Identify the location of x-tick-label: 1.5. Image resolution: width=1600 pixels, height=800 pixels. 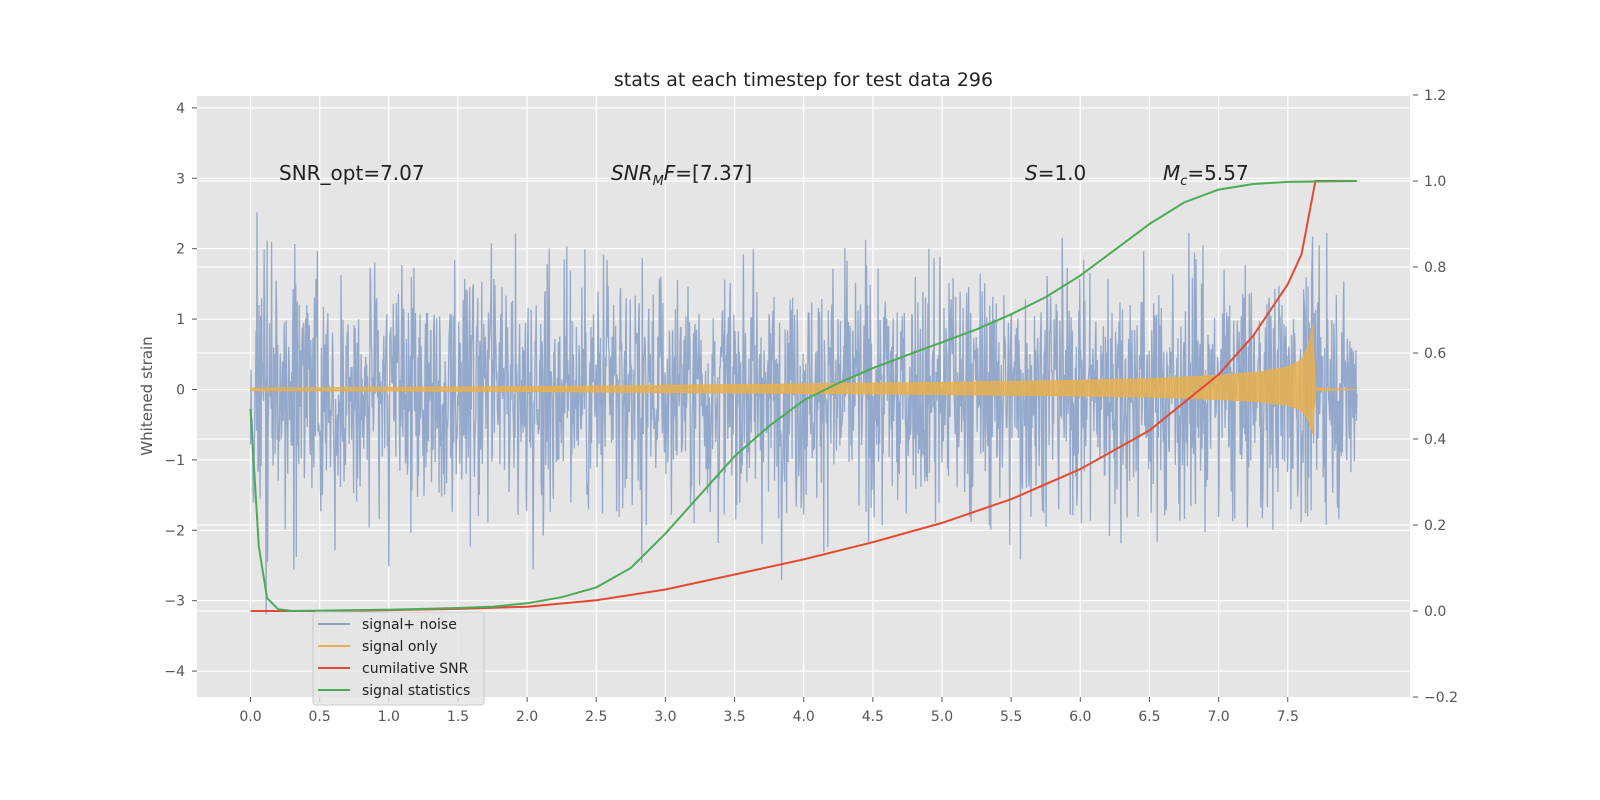
(458, 717).